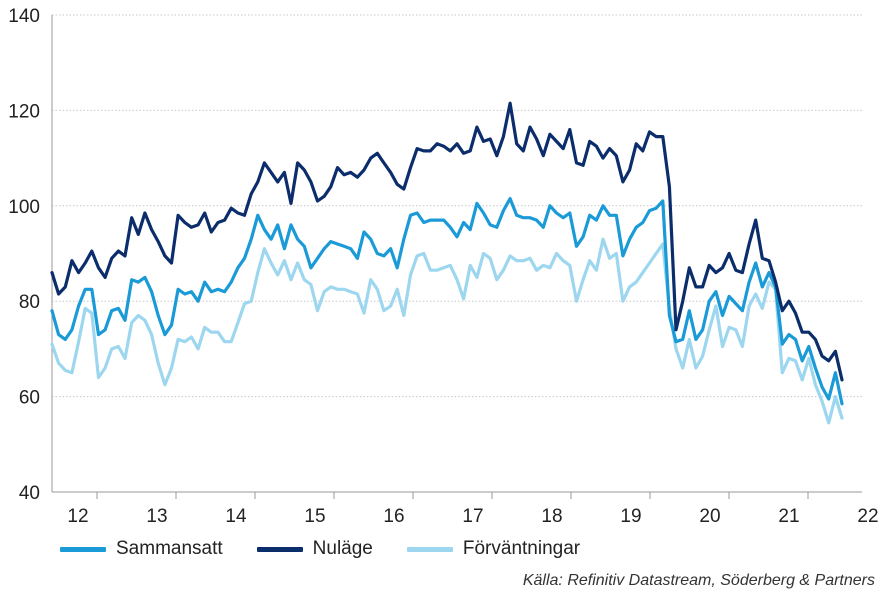 This screenshot has width=885, height=599. What do you see at coordinates (156, 516) in the screenshot?
I see `x-tick-label-13: 13` at bounding box center [156, 516].